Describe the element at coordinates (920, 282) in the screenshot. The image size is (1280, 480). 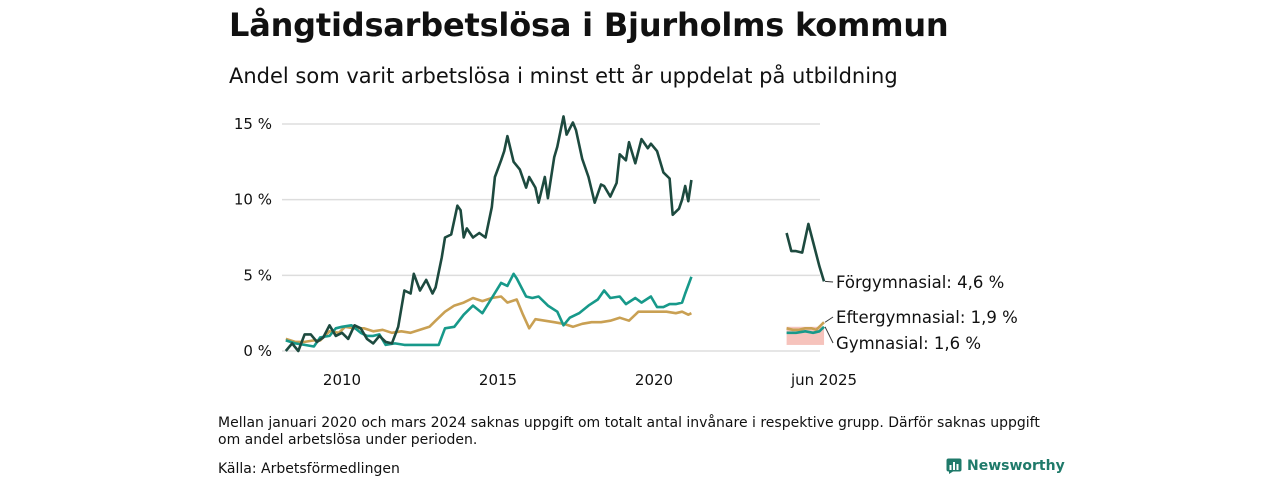
I see `end-label-forgymnasial: Förgymnasial: 4,6 %` at that location.